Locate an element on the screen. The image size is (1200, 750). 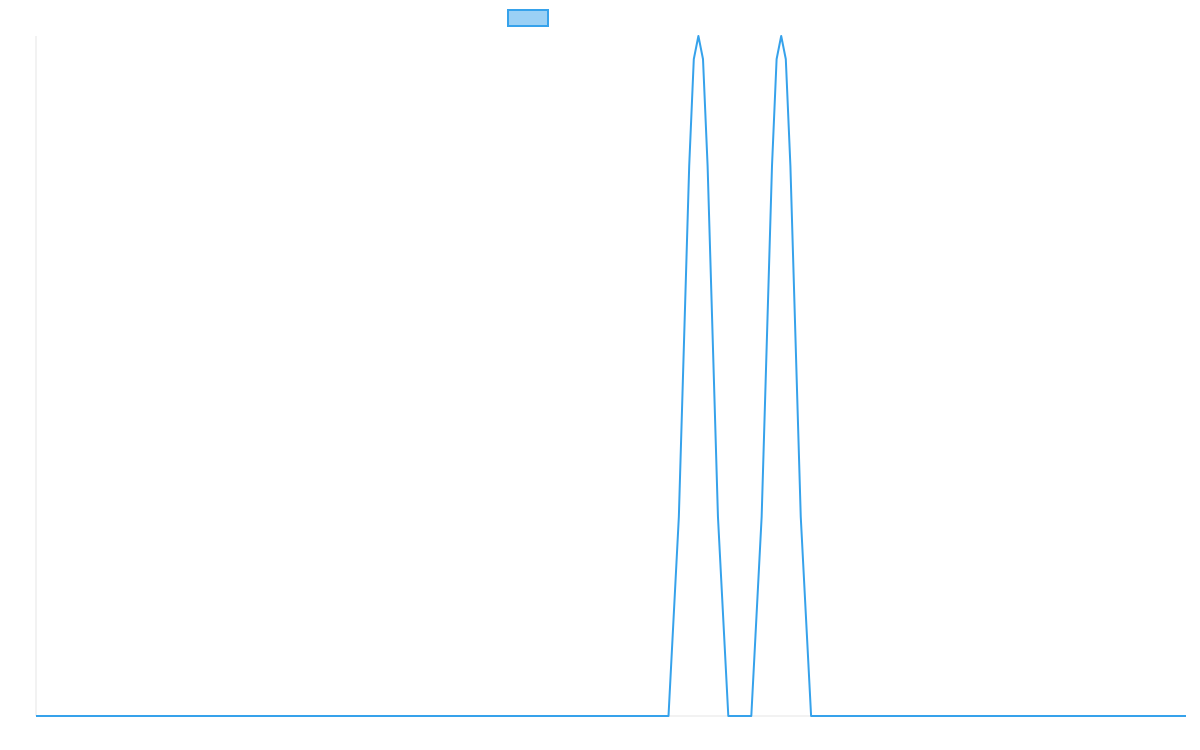
legend is located at coordinates (528, 18).